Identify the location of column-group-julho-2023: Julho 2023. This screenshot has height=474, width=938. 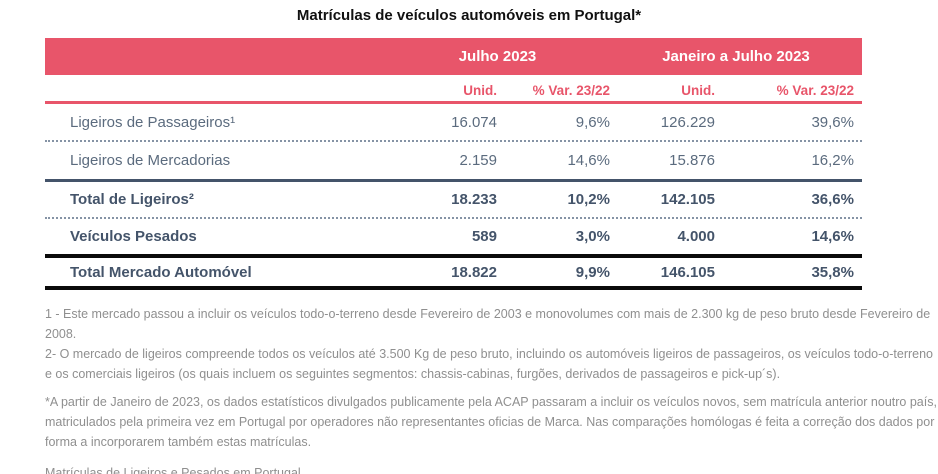
(497, 56).